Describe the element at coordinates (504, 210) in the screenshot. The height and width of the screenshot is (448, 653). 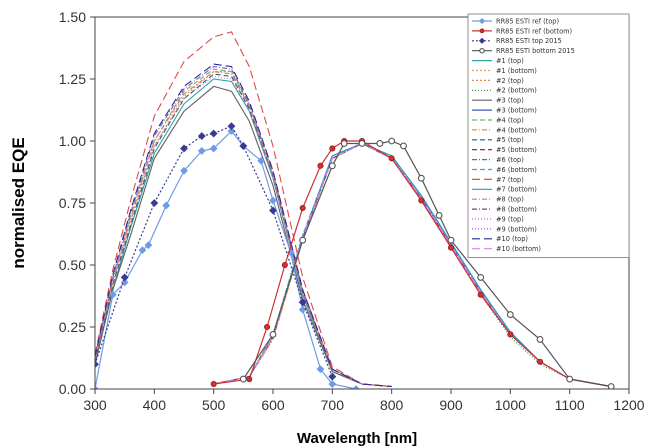
I see `legend-item: #8 (bottom)` at that location.